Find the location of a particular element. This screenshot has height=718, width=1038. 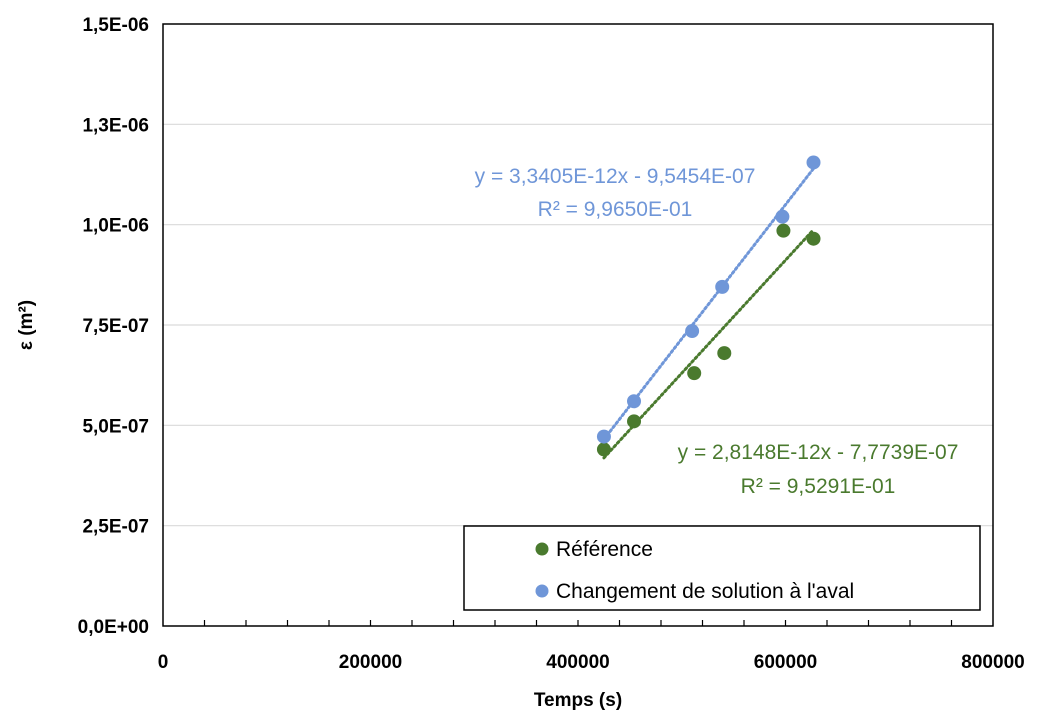

legend-marker-changement is located at coordinates (542, 591).